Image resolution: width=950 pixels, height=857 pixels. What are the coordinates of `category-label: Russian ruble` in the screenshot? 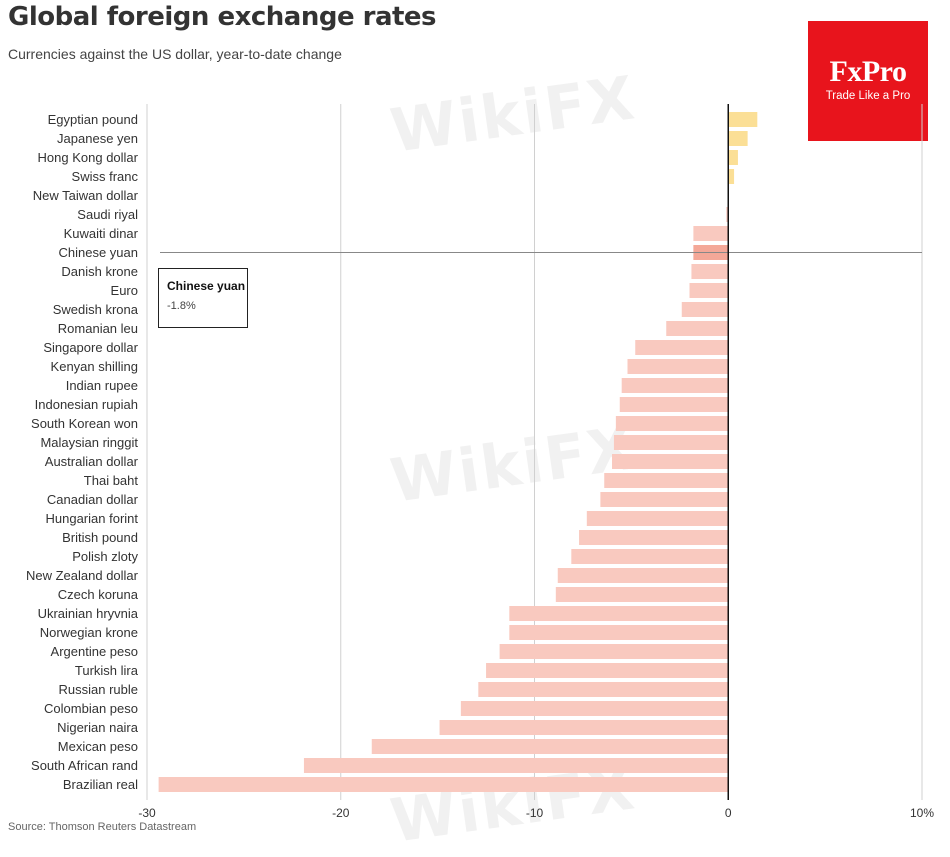 It's located at (99, 689).